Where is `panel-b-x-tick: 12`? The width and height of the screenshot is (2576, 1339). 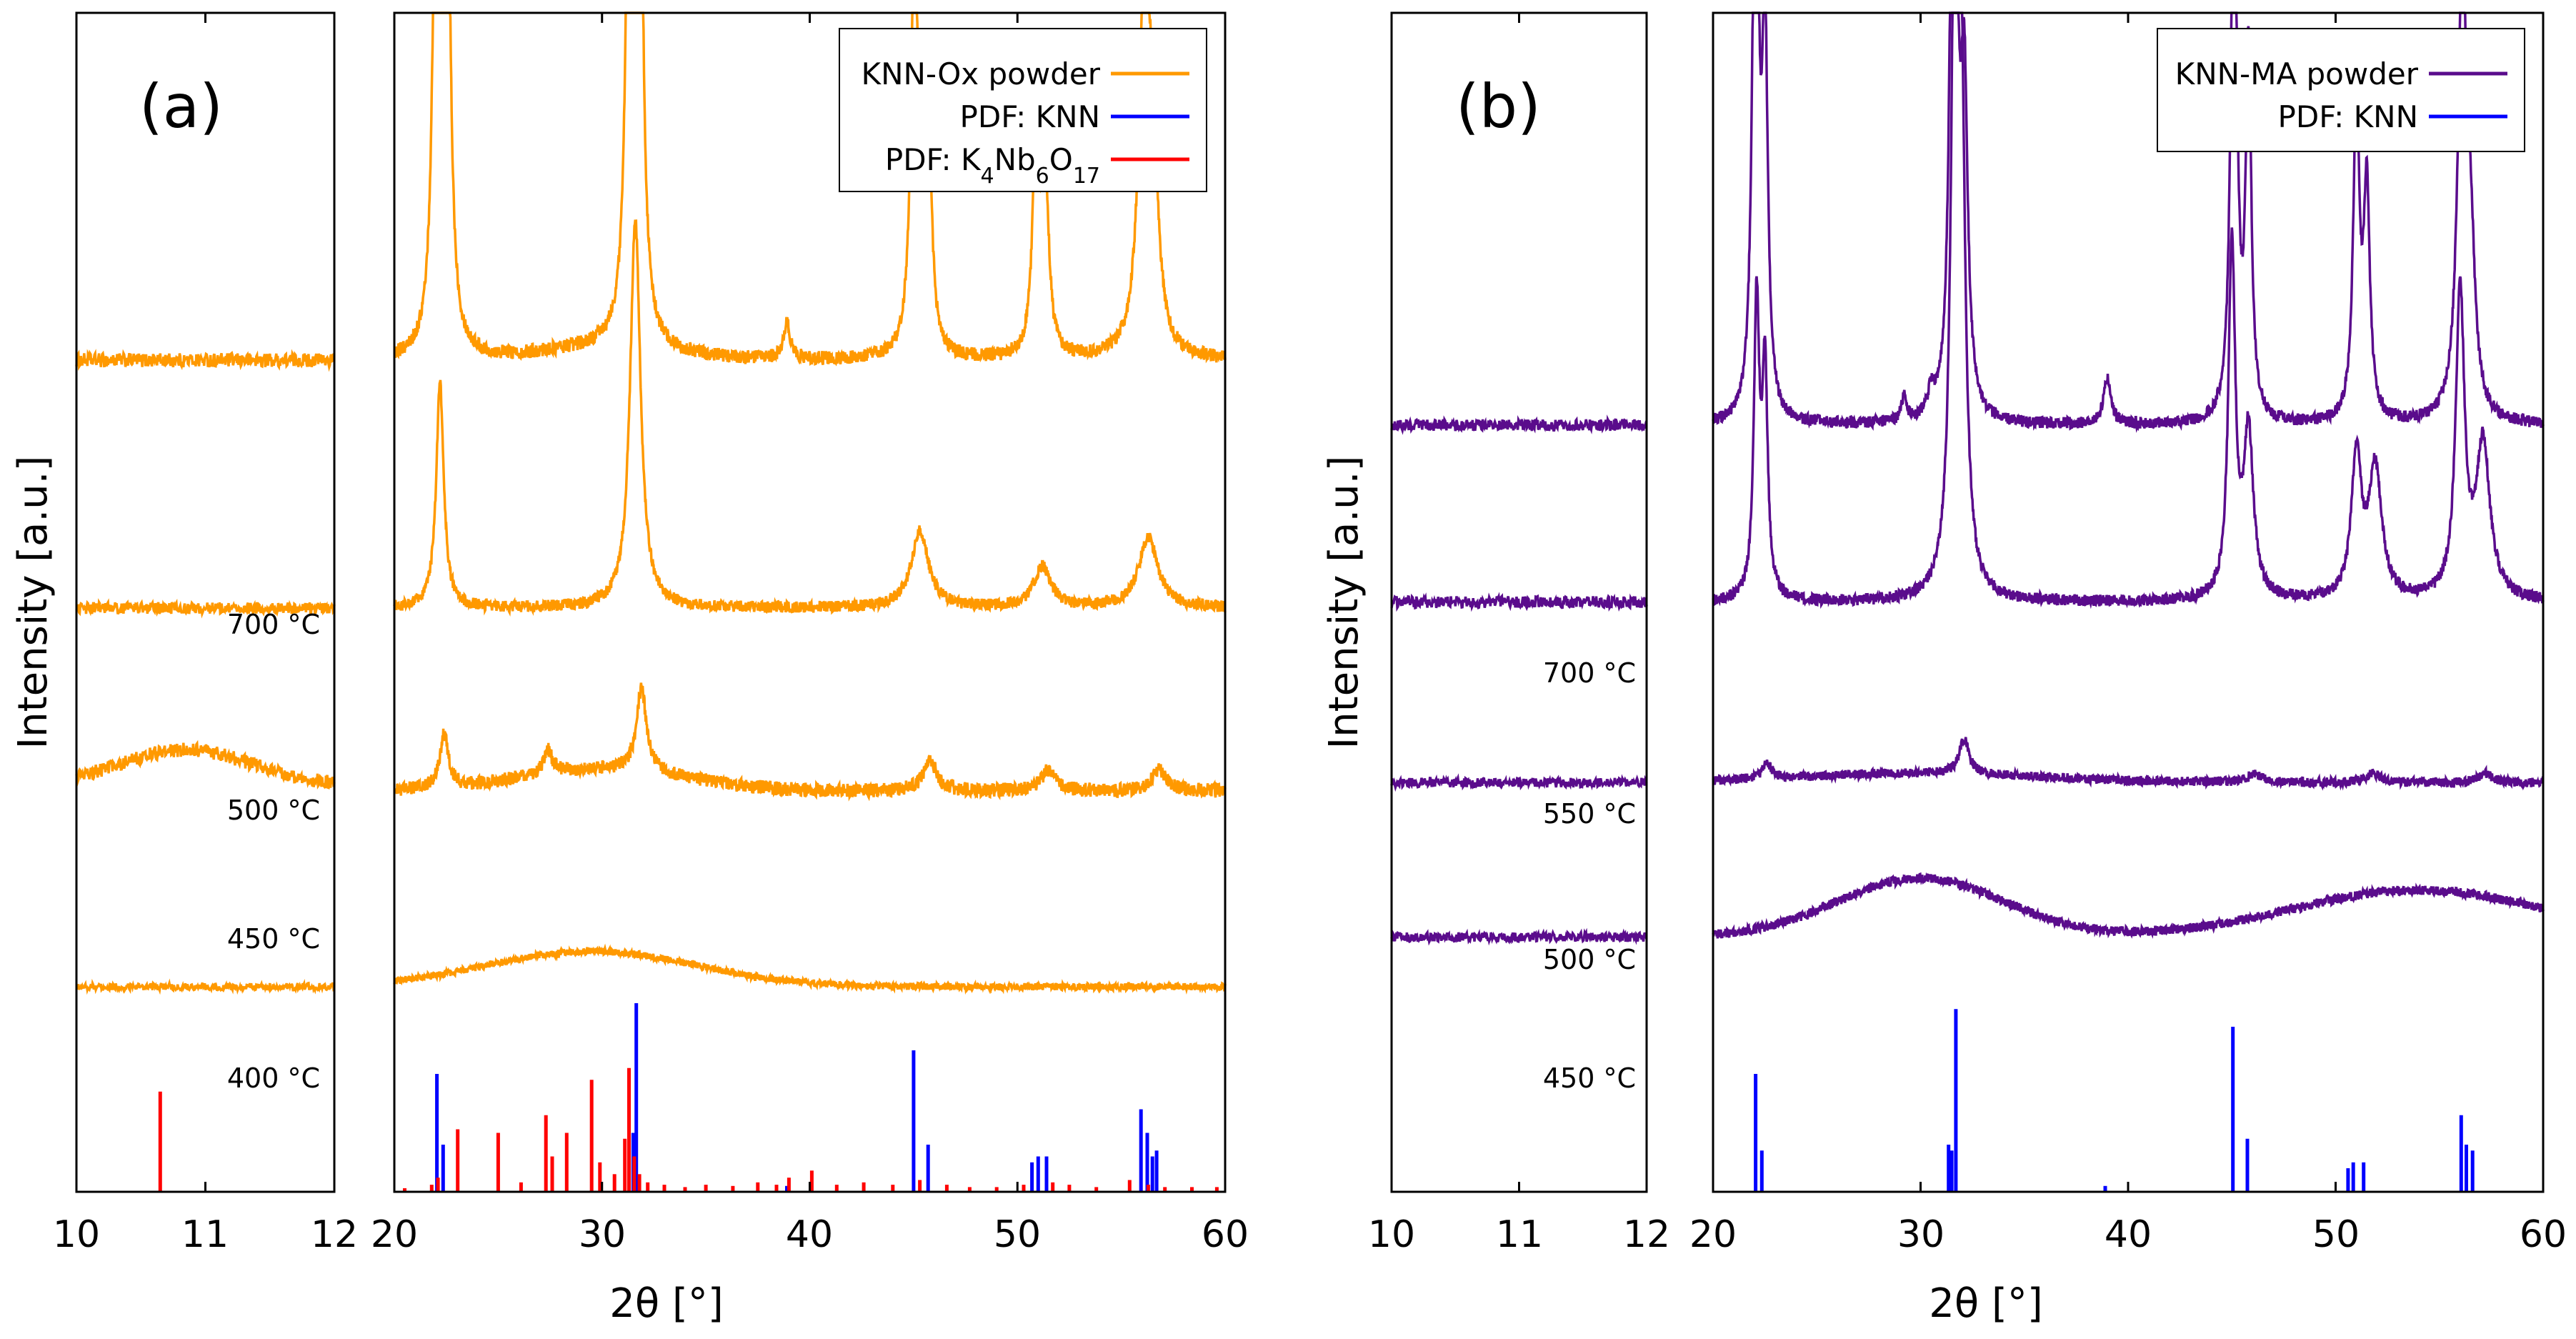 panel-b-x-tick: 12 is located at coordinates (1646, 1235).